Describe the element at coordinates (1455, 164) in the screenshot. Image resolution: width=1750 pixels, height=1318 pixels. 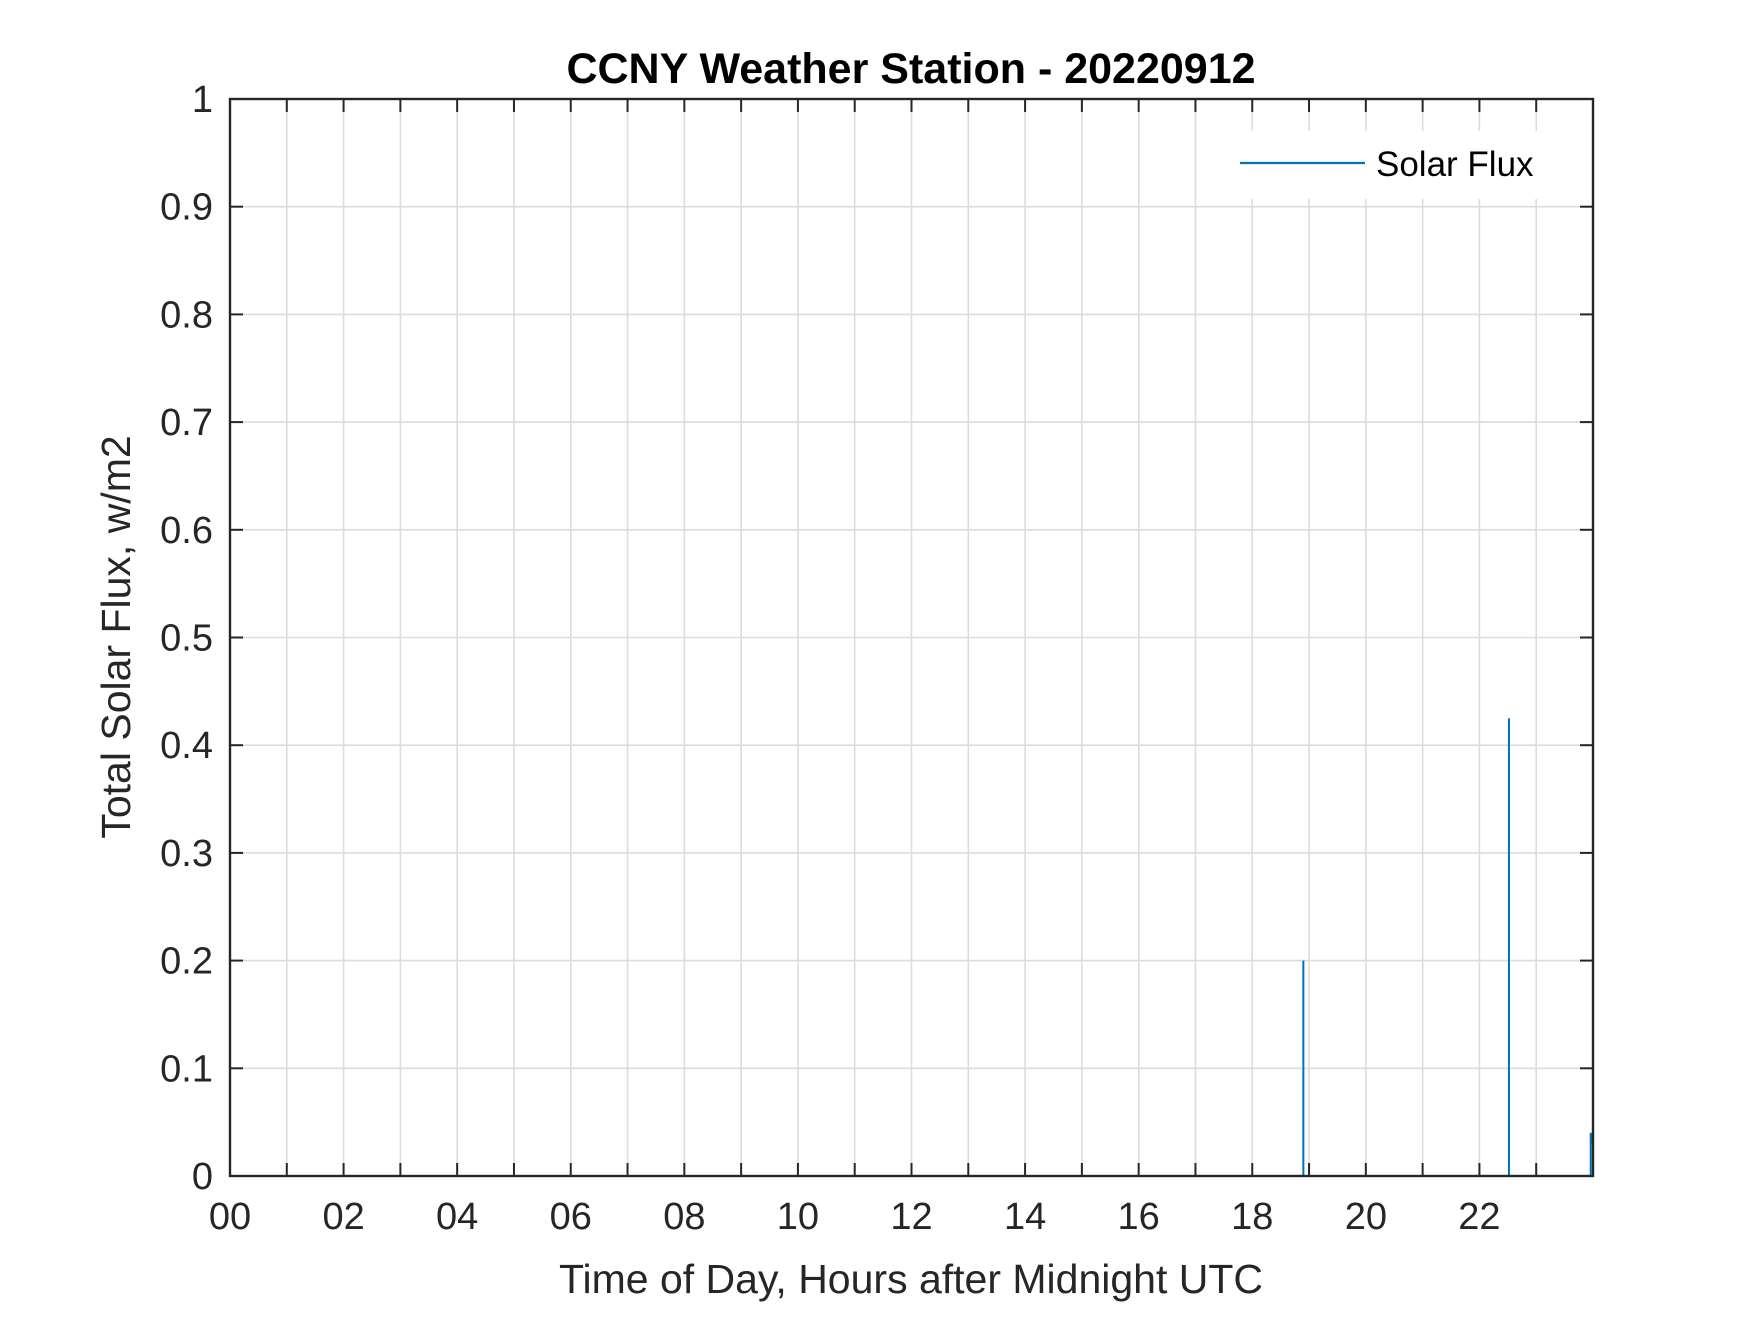
I see `legend-label-solar-flux: Solar Flux` at that location.